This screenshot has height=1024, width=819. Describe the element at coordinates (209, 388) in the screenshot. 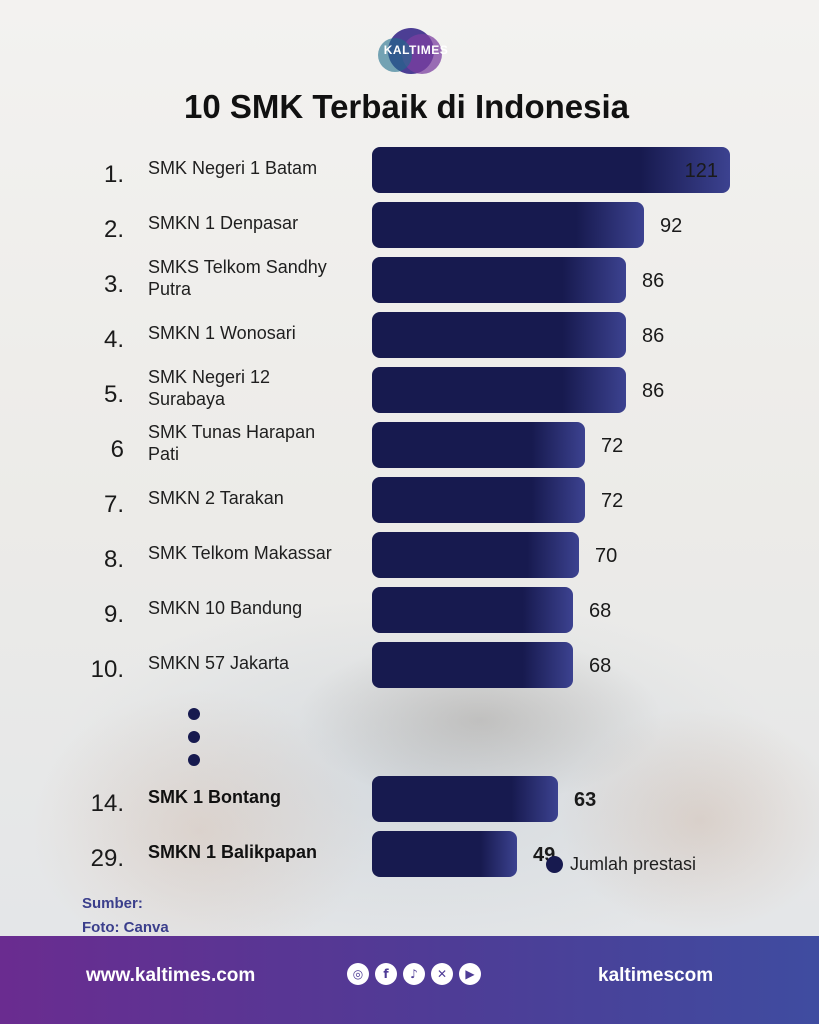

I see `school-label: SMK Negeri 12 Surabaya` at that location.